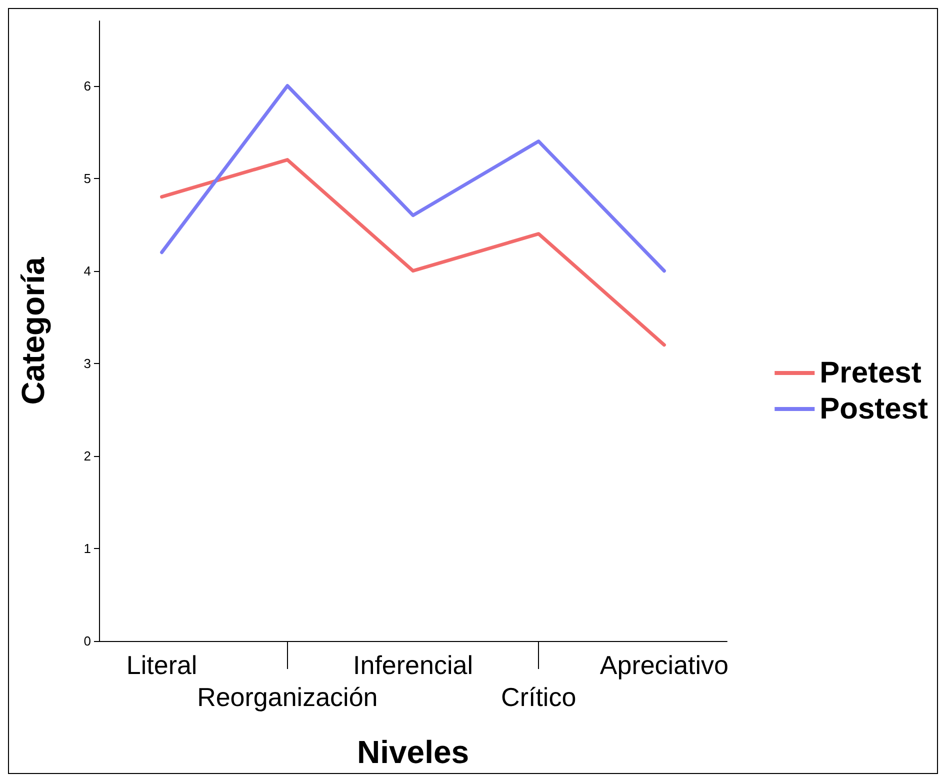 The height and width of the screenshot is (784, 948). Describe the element at coordinates (87, 86) in the screenshot. I see `y-tick-label: 6` at that location.